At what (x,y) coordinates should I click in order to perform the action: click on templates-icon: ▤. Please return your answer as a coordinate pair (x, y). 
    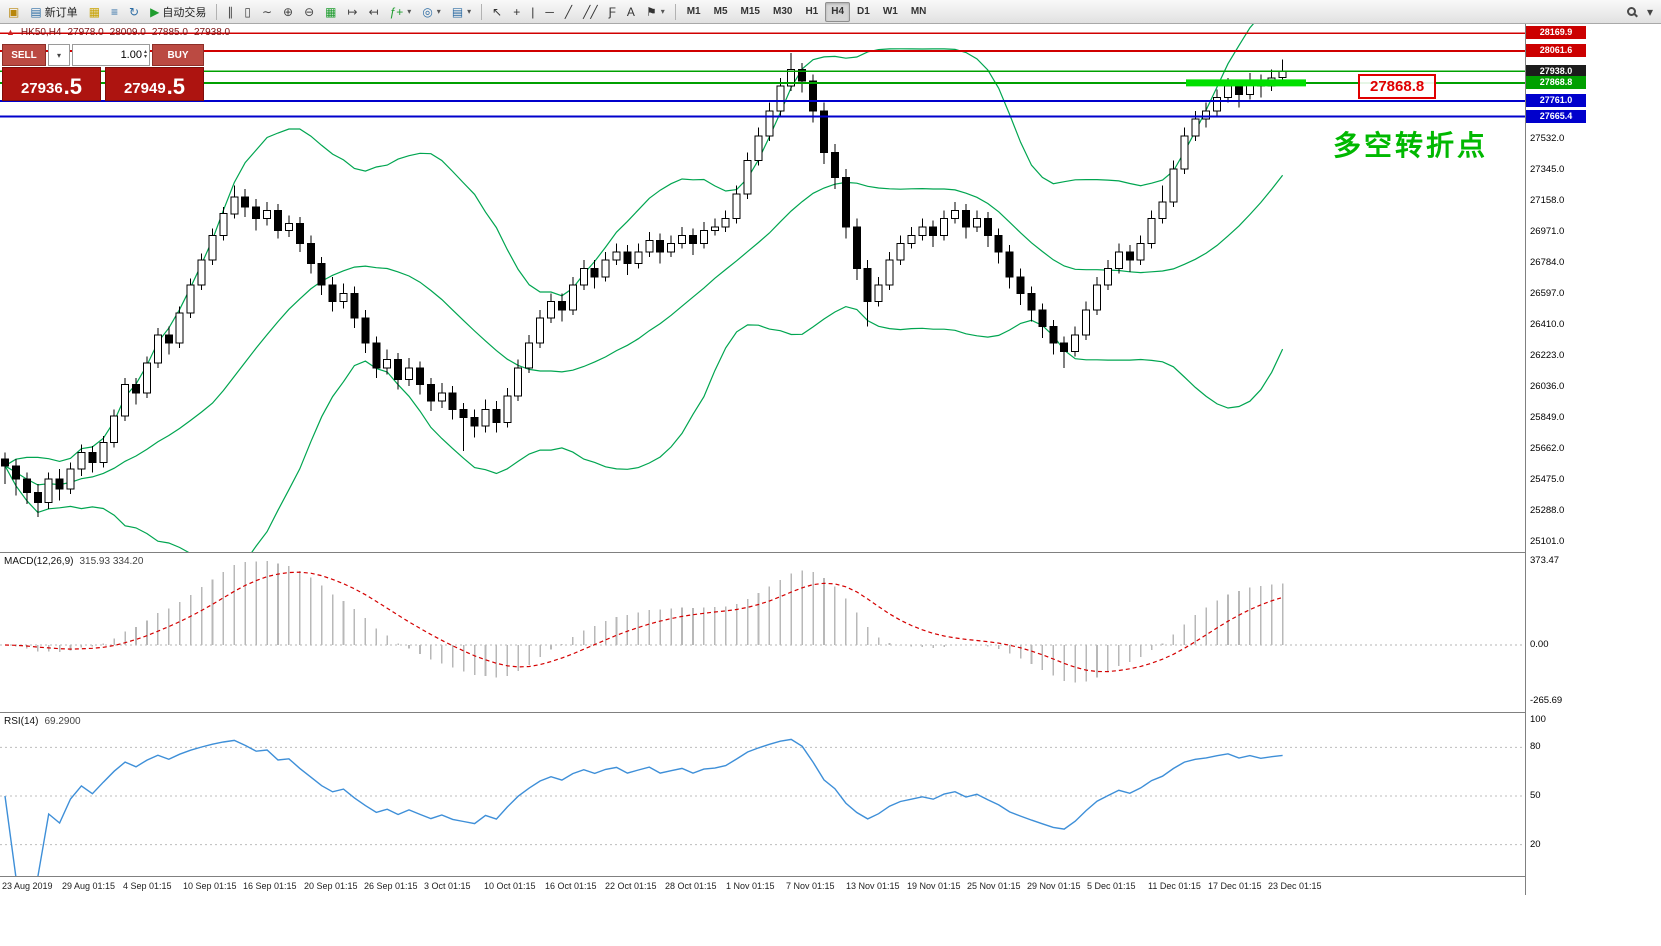
    Looking at the image, I should click on (457, 11).